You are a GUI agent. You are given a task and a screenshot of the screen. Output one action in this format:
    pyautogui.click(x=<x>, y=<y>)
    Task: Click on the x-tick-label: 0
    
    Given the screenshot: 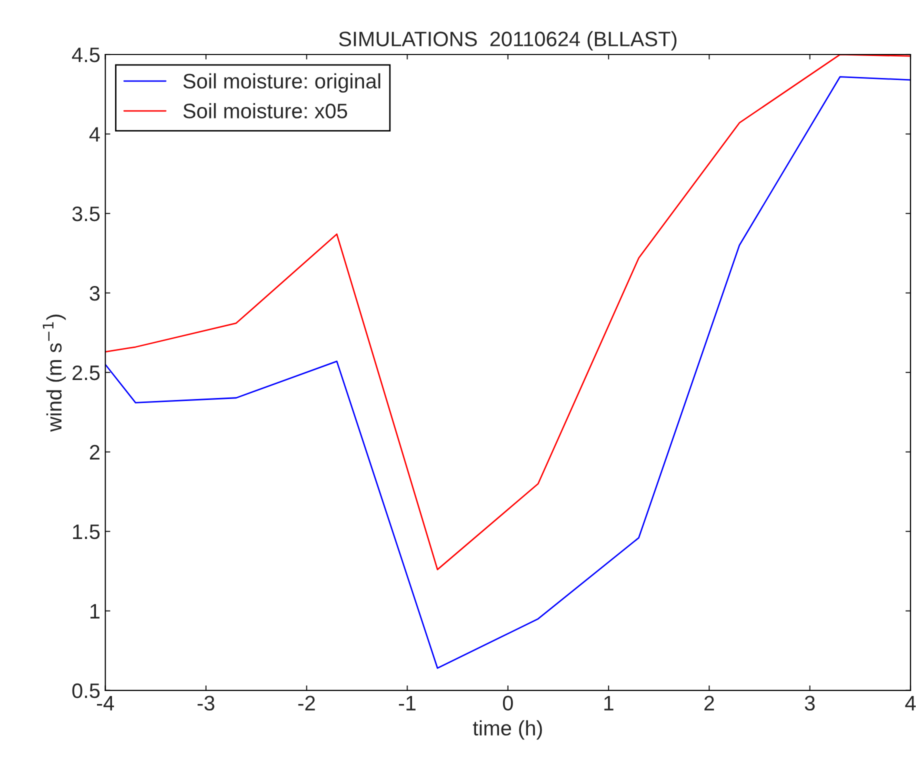 What is the action you would take?
    pyautogui.click(x=507, y=703)
    